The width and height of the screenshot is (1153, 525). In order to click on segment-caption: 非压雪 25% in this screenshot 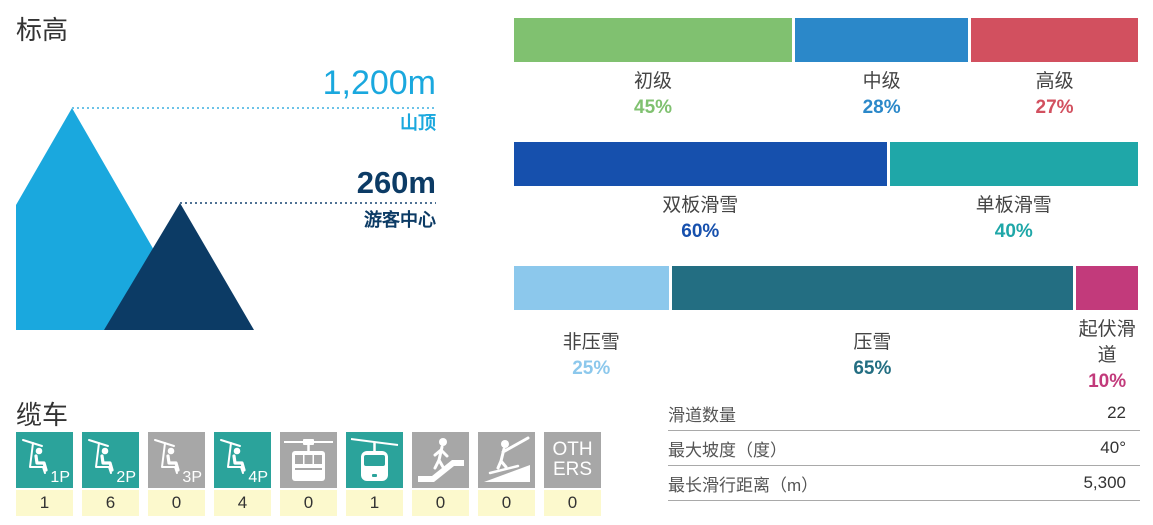, I will do `click(591, 352)`.